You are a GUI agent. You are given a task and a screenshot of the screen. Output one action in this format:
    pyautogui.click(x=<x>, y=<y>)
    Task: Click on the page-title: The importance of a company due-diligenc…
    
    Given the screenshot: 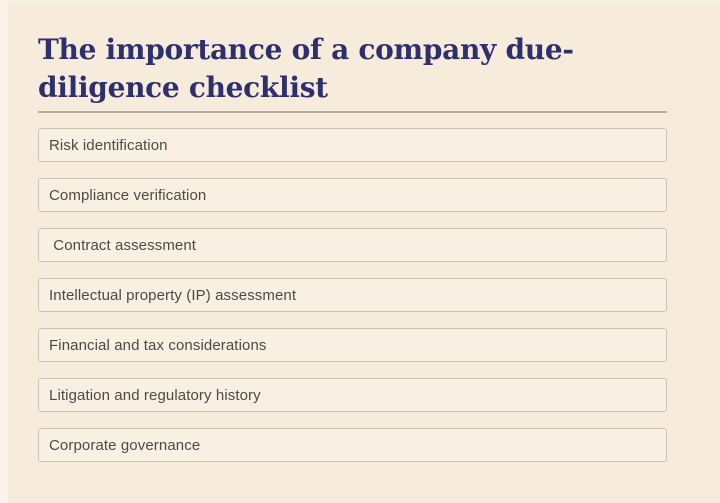 What is the action you would take?
    pyautogui.click(x=306, y=68)
    